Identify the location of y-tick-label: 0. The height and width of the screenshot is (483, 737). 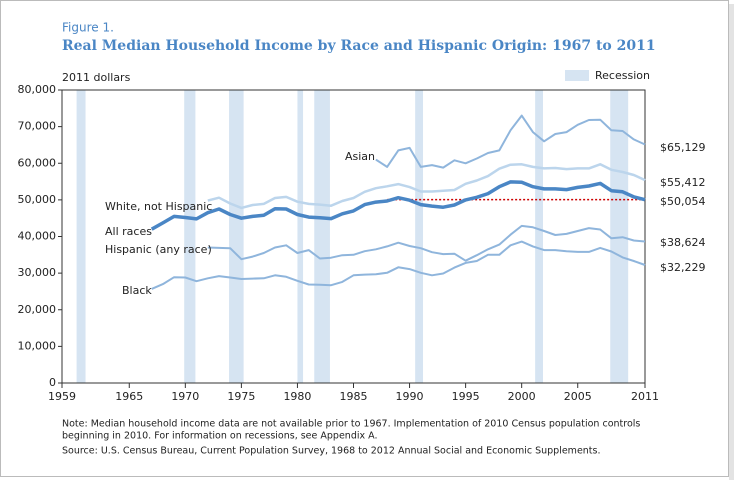
(52, 382).